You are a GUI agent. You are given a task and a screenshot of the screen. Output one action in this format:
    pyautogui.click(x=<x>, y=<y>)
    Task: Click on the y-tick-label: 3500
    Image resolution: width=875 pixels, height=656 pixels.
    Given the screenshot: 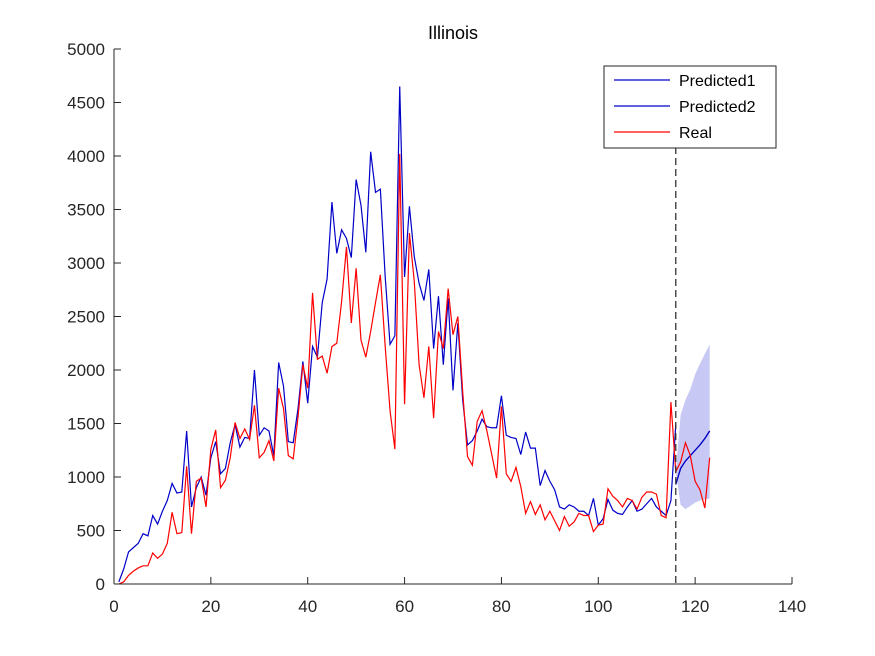 What is the action you would take?
    pyautogui.click(x=86, y=210)
    